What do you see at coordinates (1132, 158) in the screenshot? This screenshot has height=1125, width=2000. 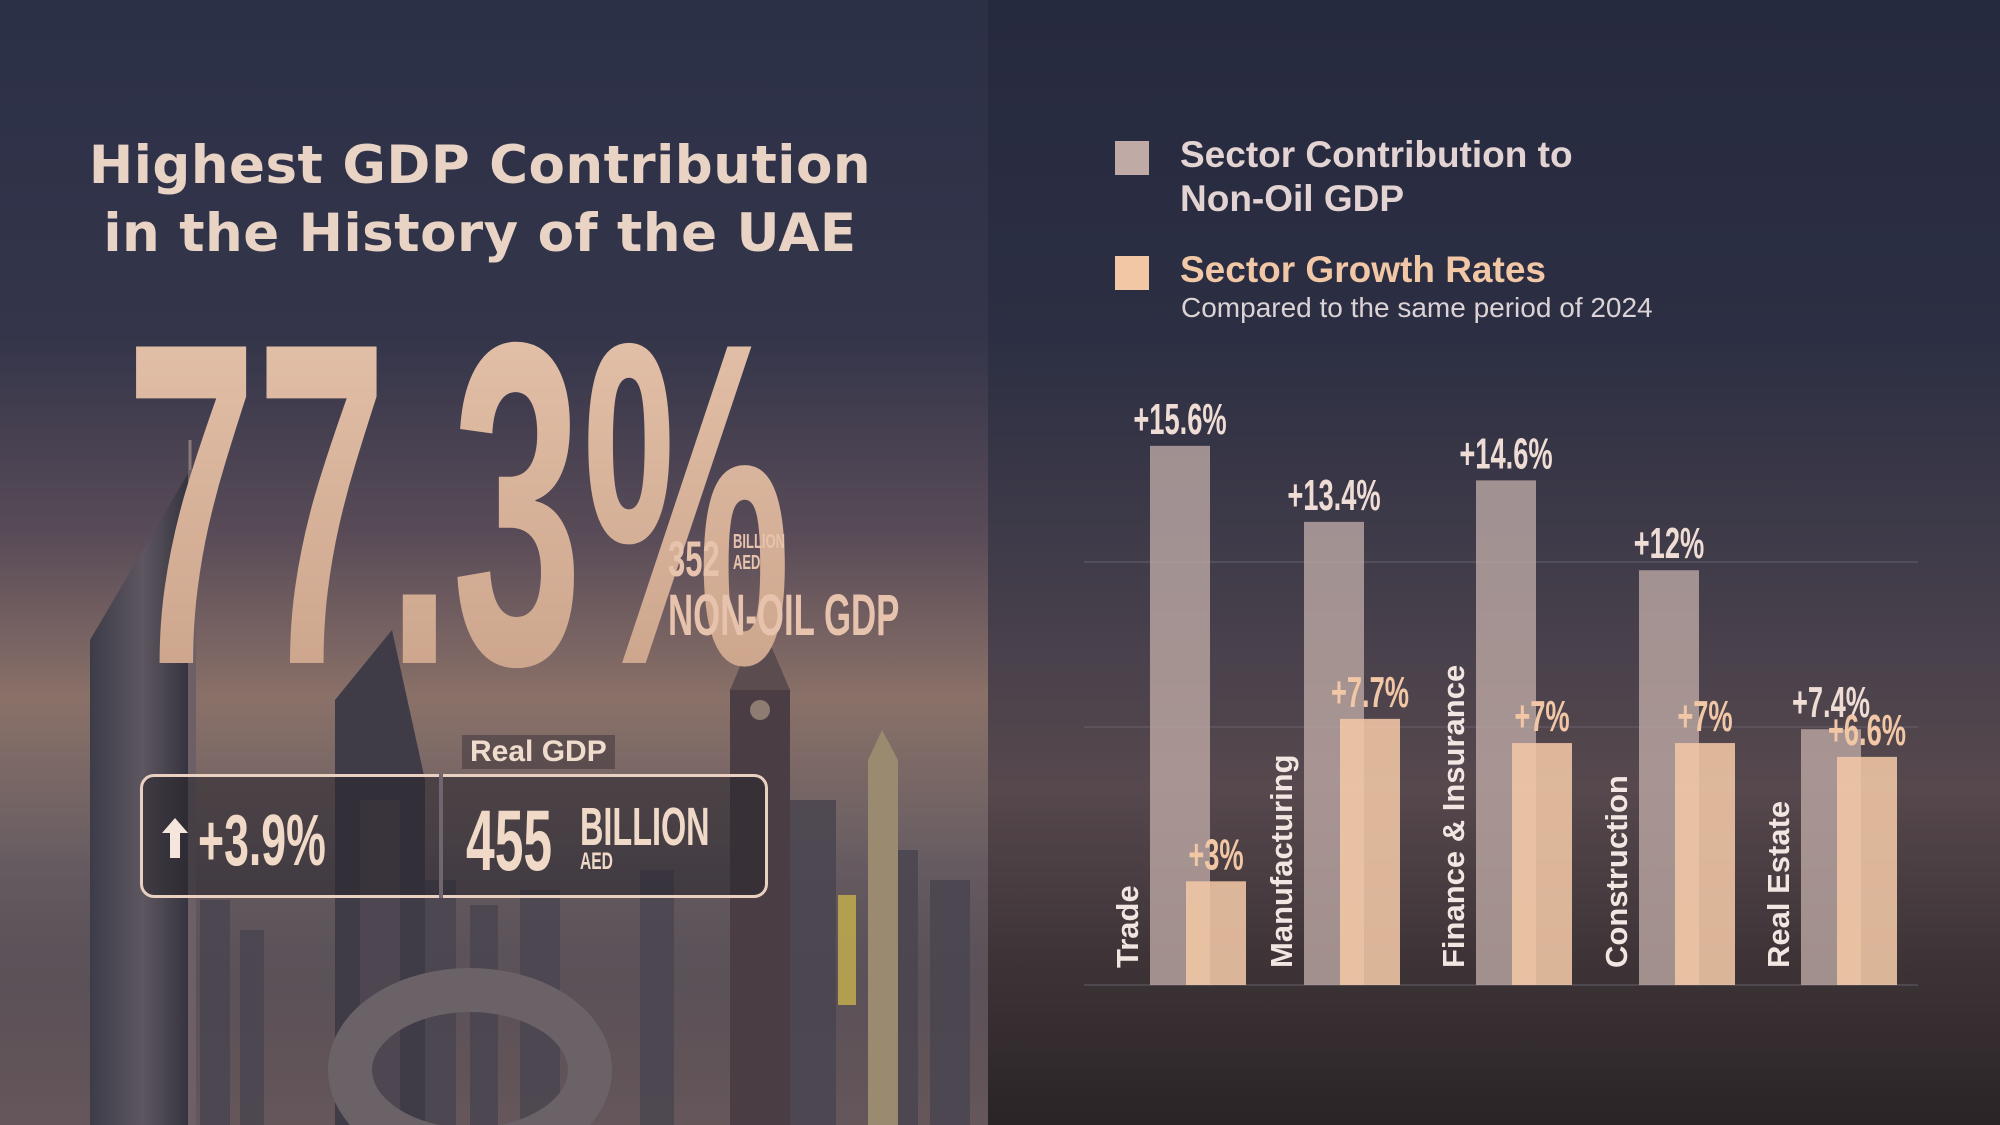 I see `legend-swatch-contribution` at bounding box center [1132, 158].